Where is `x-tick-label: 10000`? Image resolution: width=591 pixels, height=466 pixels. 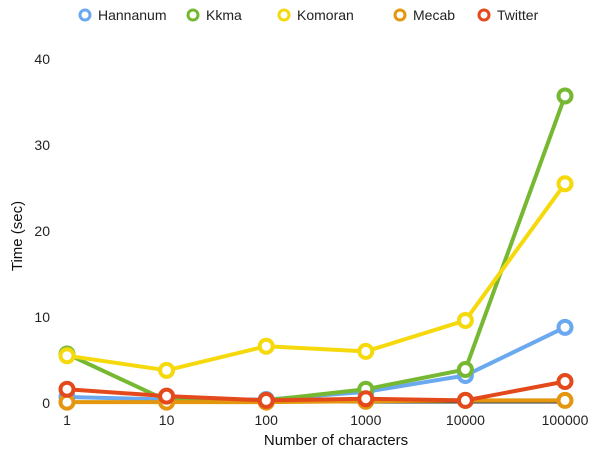 x-tick-label: 10000 is located at coordinates (465, 420).